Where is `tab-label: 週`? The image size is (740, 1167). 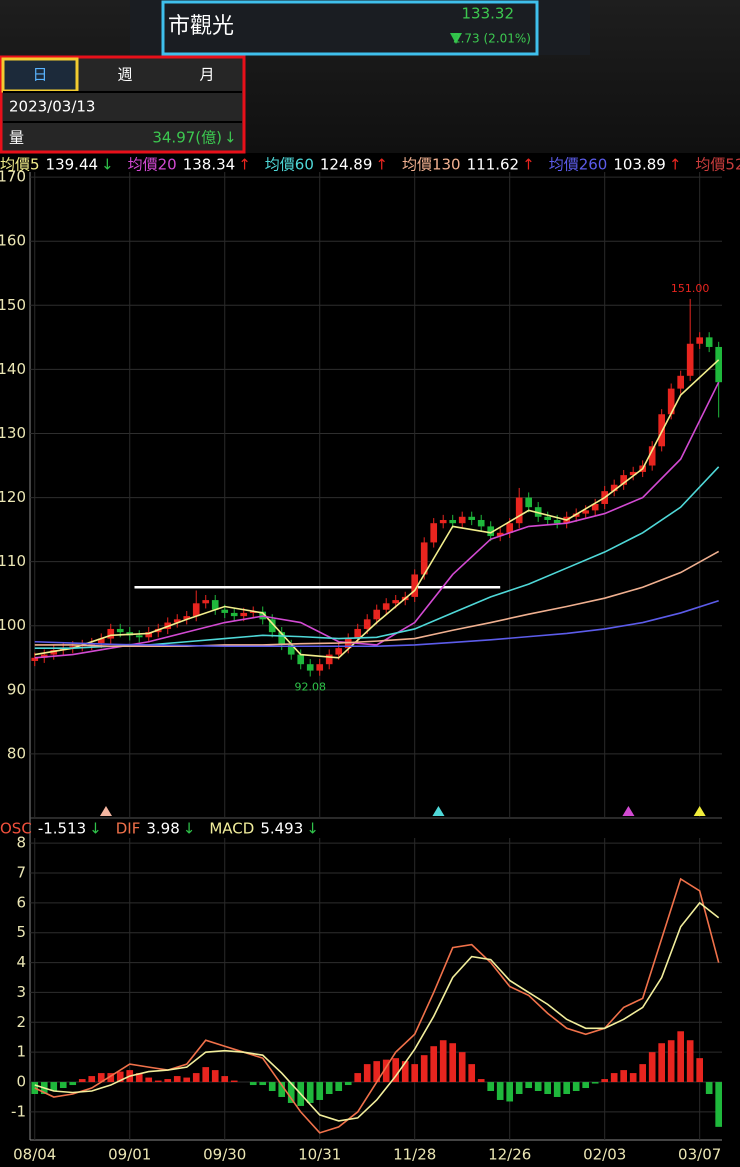
tab-label: 週 is located at coordinates (124, 75).